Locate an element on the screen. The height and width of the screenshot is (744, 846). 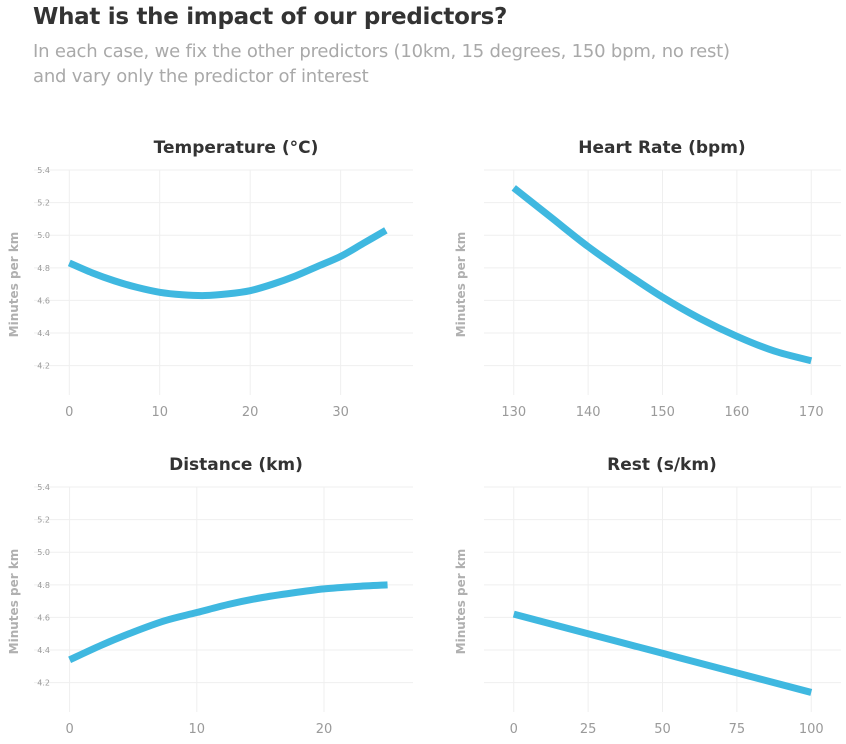
series-line-hr is located at coordinates (662, 275).